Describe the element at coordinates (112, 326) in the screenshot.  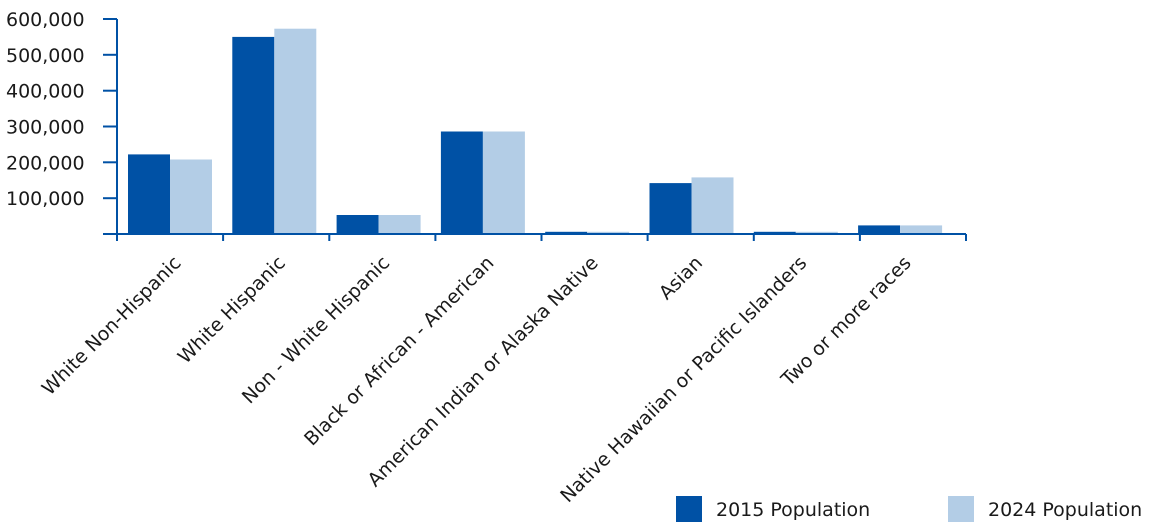
I see `x-category-label: White Non-Hispanic` at that location.